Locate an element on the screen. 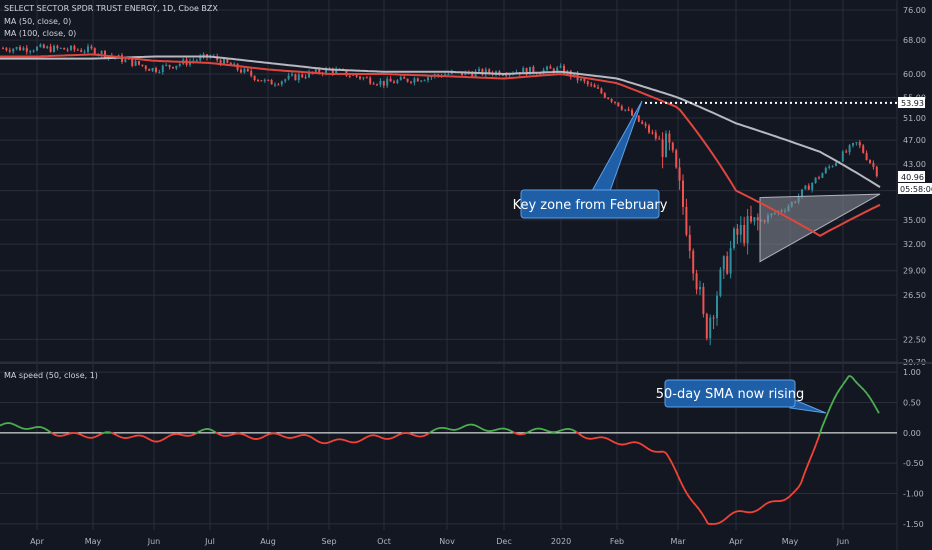 The height and width of the screenshot is (550, 932). time-tick-label: Apr is located at coordinates (37, 541).